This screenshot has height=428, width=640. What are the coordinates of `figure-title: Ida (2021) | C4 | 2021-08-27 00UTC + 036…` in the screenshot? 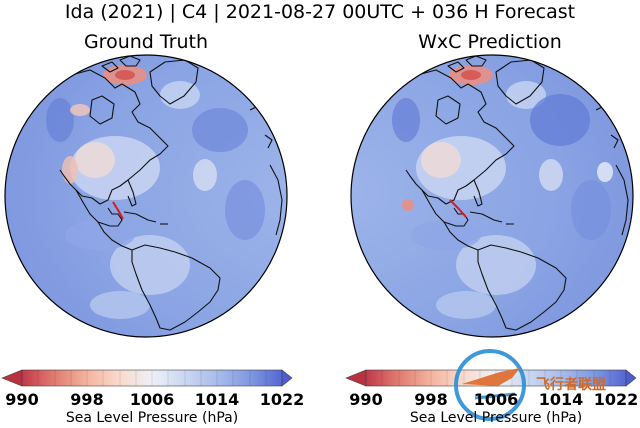 It's located at (320, 12).